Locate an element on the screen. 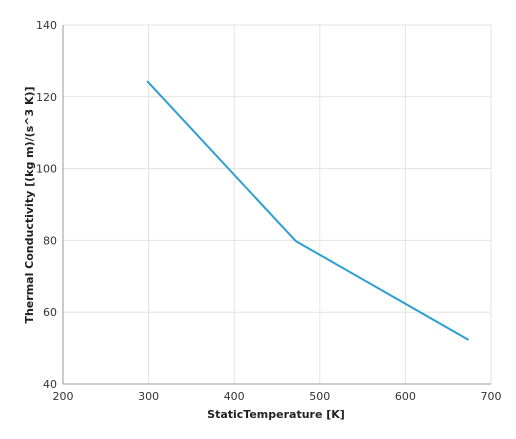 The image size is (516, 439). x-tick-label: 600 is located at coordinates (405, 396).